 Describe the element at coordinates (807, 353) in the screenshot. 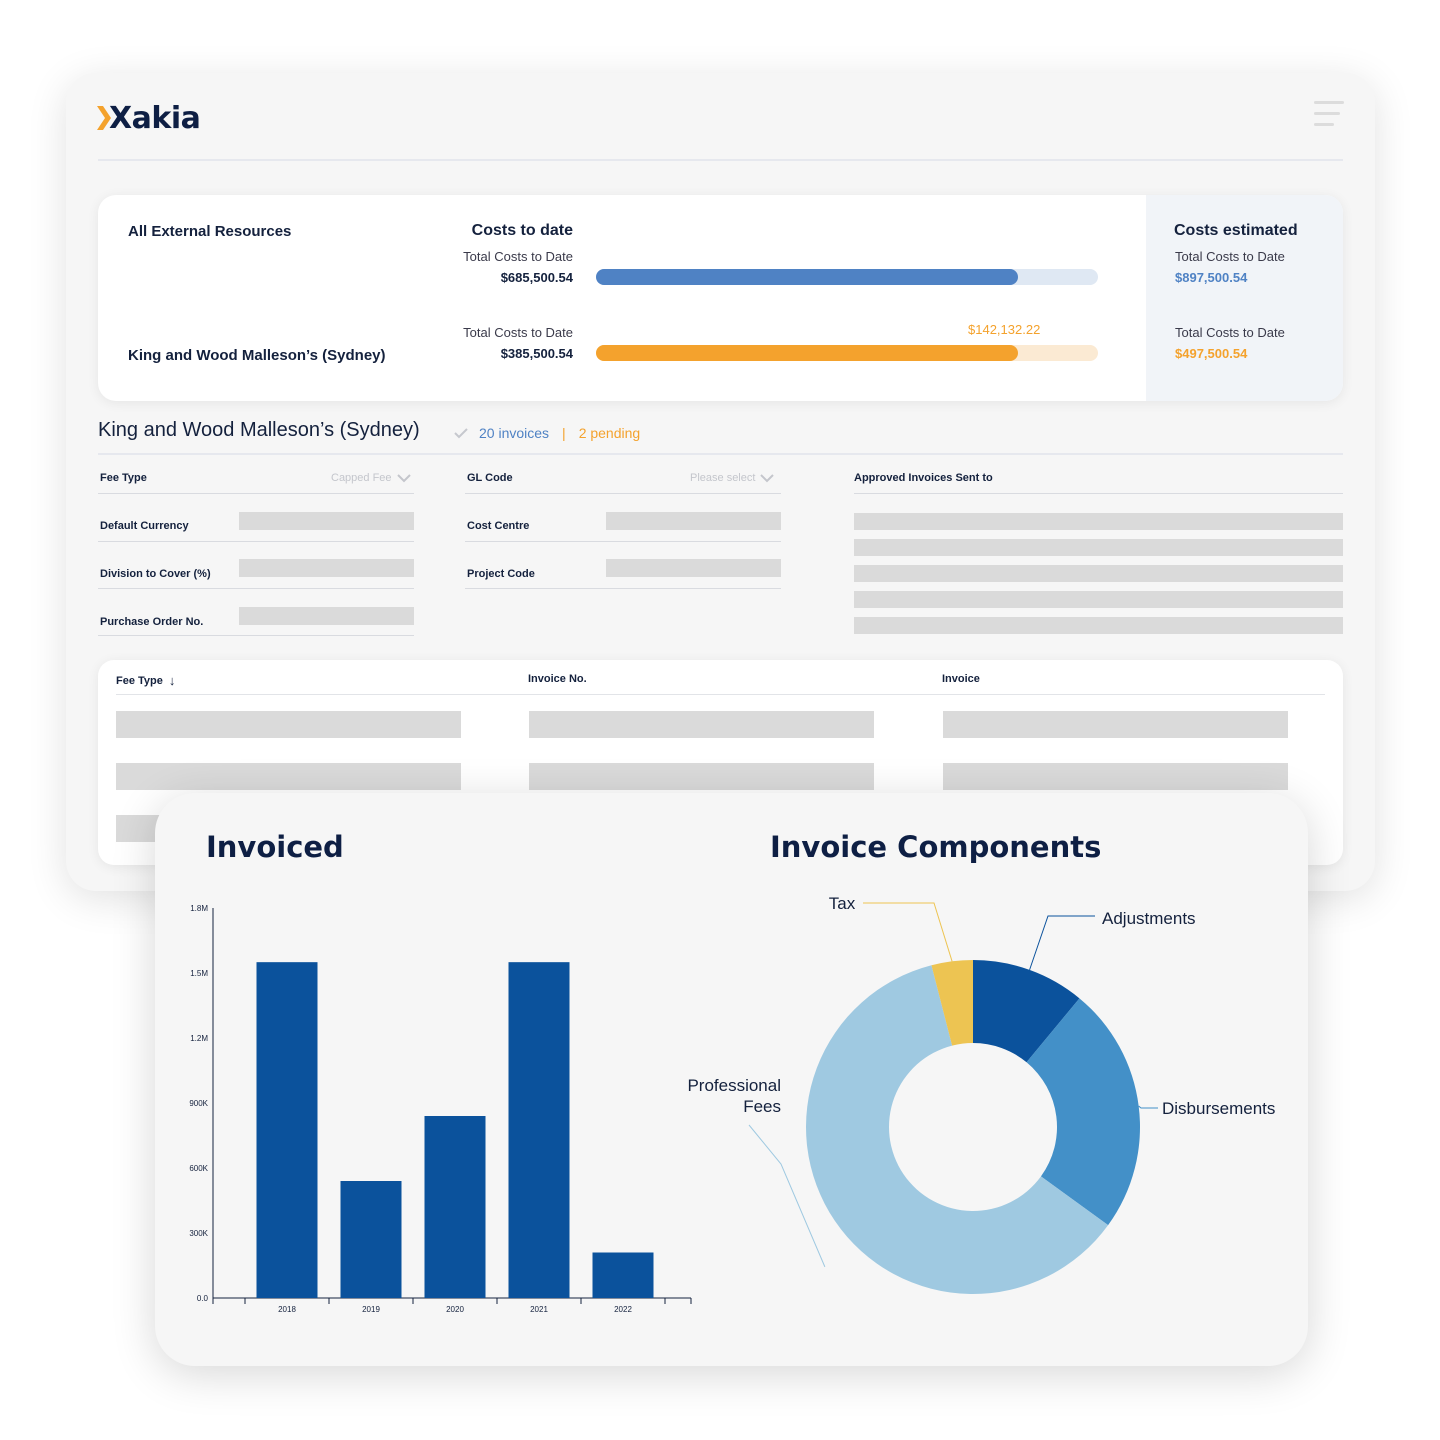

I see `row2-progress-fill` at that location.